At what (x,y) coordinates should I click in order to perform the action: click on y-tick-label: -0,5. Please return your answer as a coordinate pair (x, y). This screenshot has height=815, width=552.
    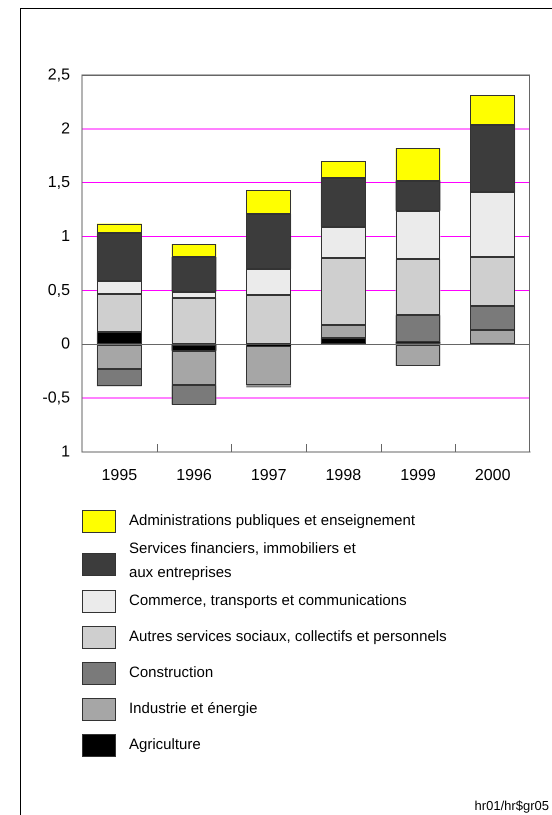
    Looking at the image, I should click on (56, 398).